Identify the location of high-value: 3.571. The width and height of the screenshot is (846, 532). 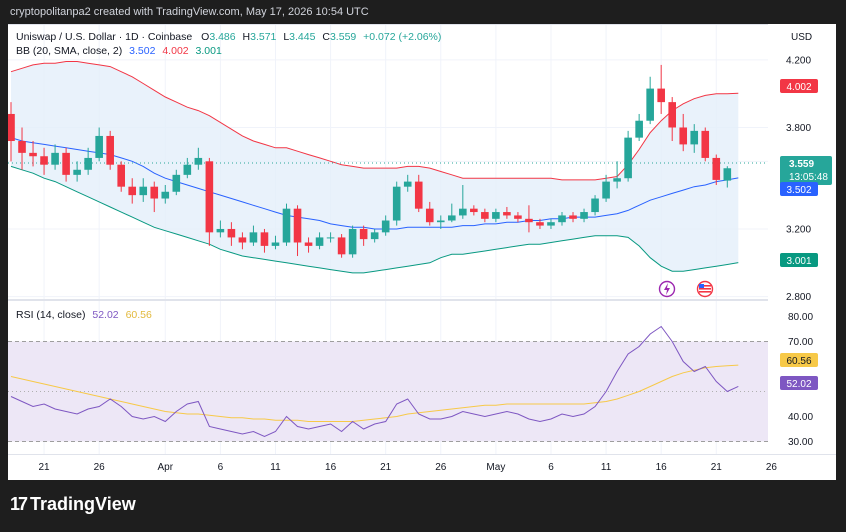
(263, 37).